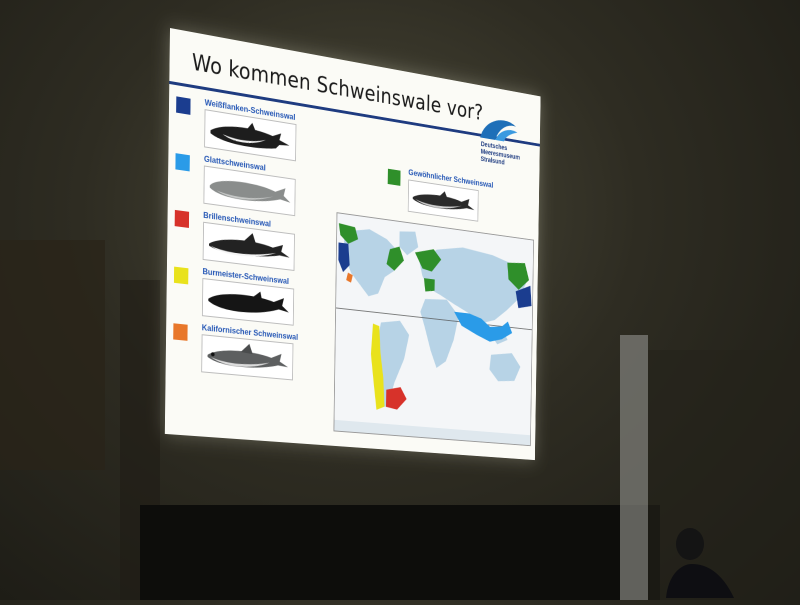 This screenshot has width=800, height=605. I want to click on presenter-silhouette, so click(700, 563).